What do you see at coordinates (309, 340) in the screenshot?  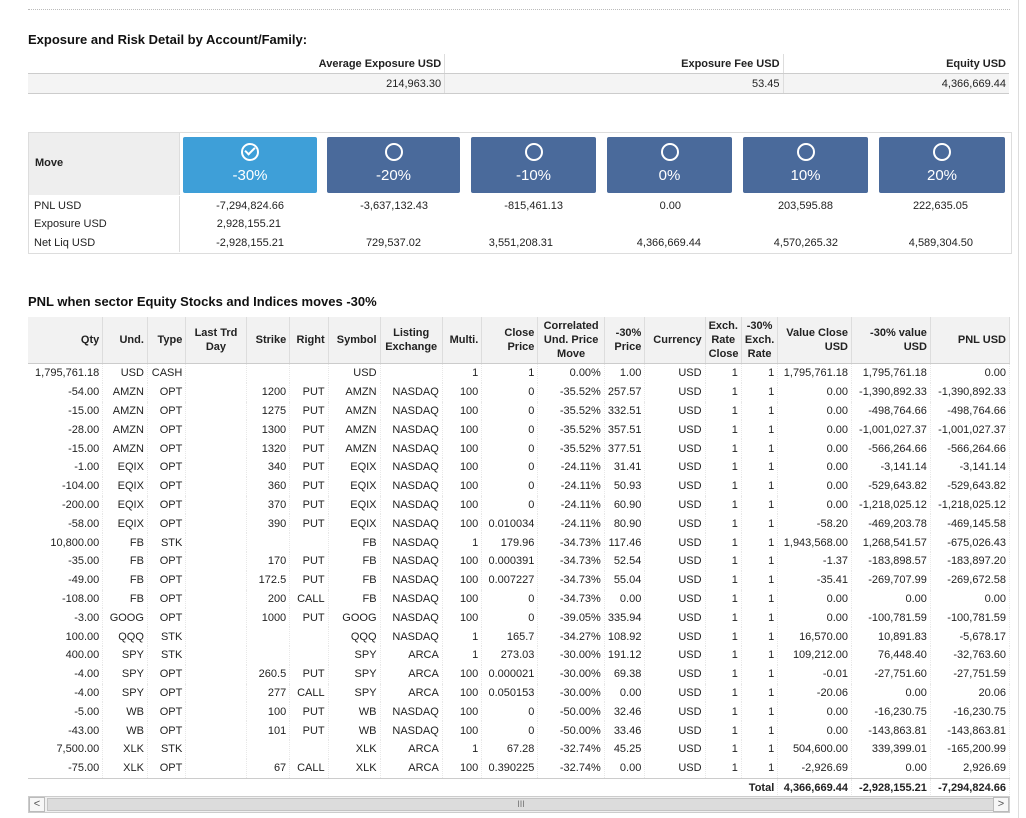 I see `pnl-col-header: Right` at bounding box center [309, 340].